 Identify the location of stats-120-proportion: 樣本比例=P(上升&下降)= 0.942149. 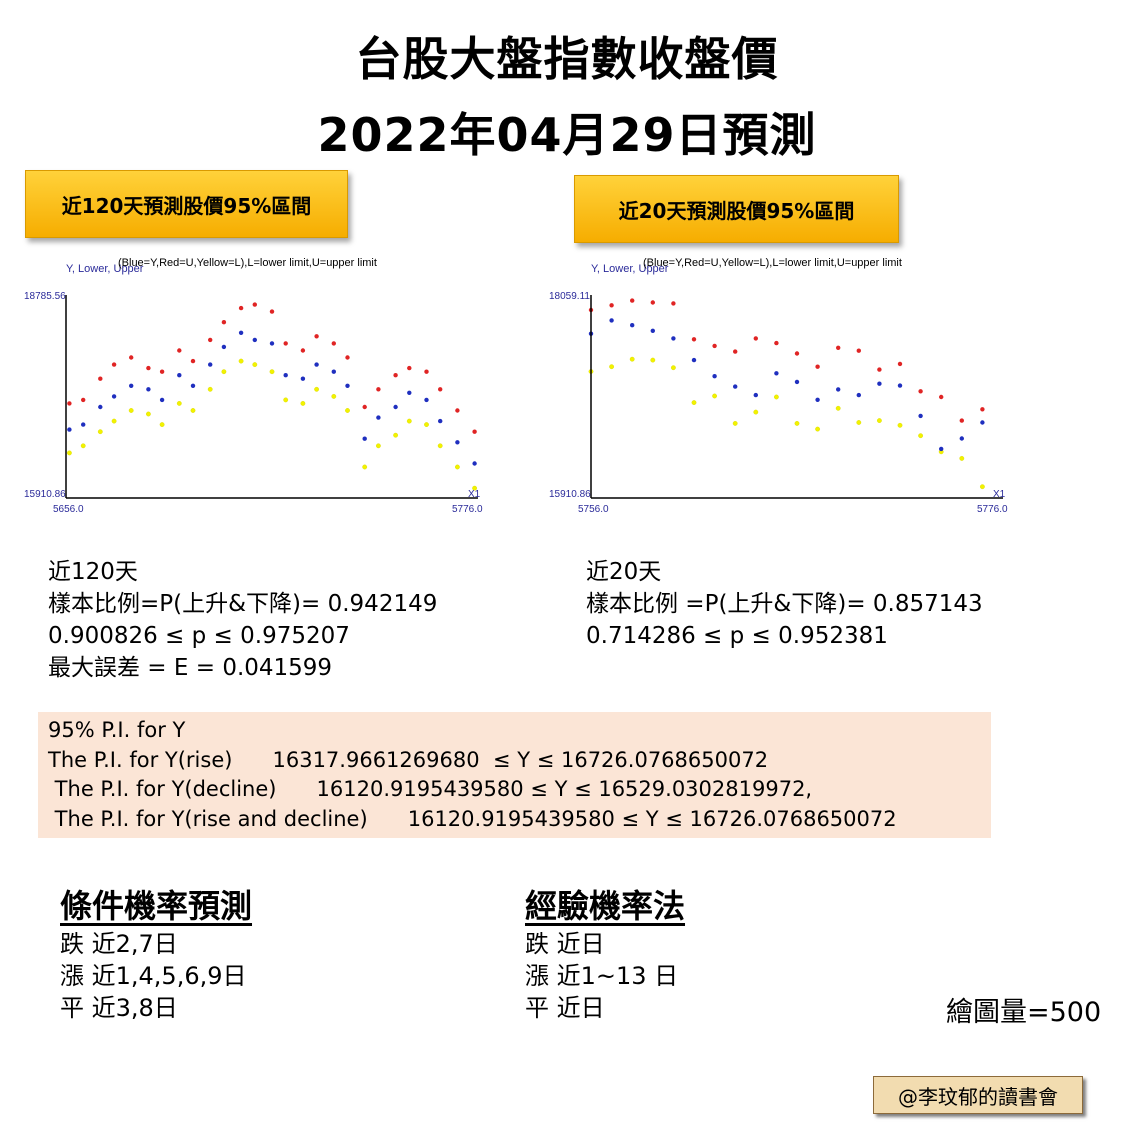
(243, 604).